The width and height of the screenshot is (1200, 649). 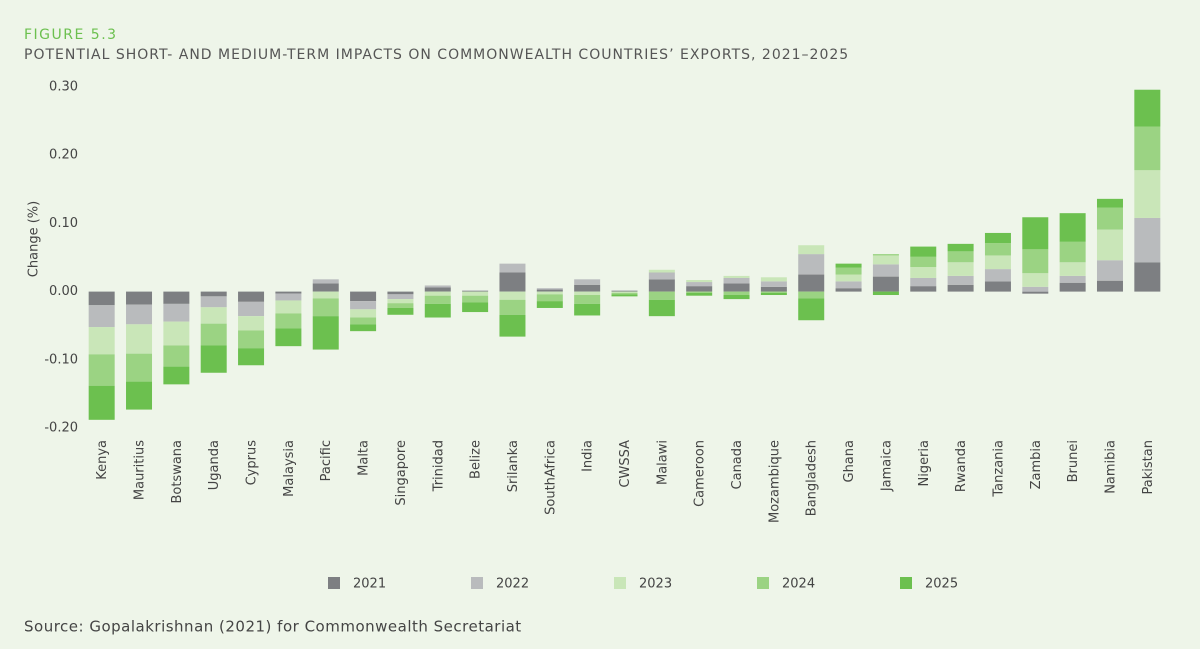 What do you see at coordinates (1110, 467) in the screenshot?
I see `x-tick-label: Namibia` at bounding box center [1110, 467].